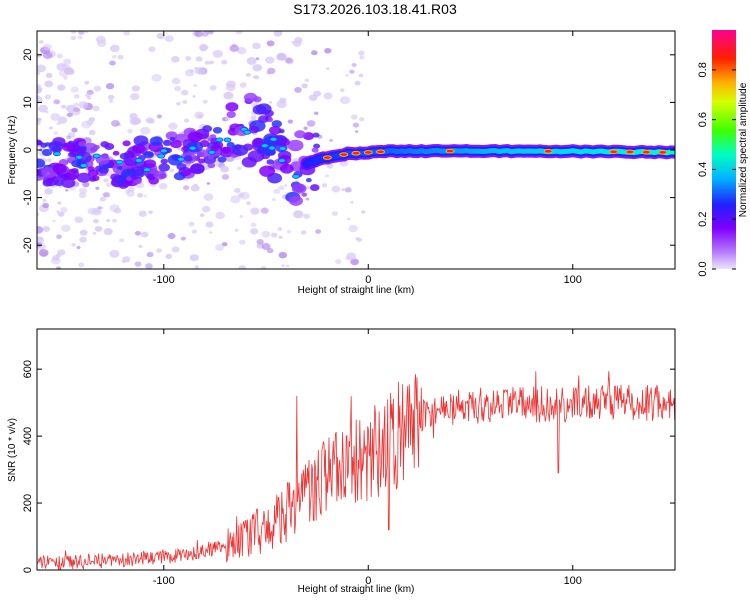 Image resolution: width=750 pixels, height=600 pixels. Describe the element at coordinates (368, 280) in the screenshot. I see `spectrogram-x-tick-label: 0` at that location.